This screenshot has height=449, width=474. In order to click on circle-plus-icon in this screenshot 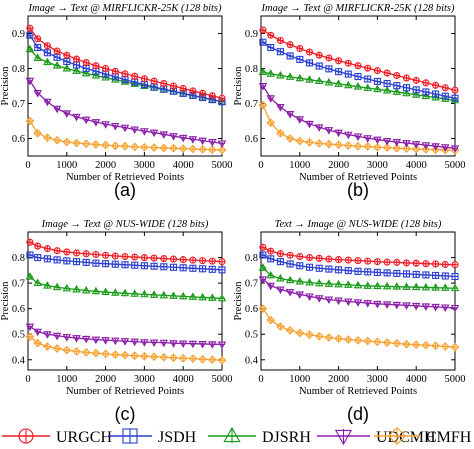, I will do `click(26, 436)`.